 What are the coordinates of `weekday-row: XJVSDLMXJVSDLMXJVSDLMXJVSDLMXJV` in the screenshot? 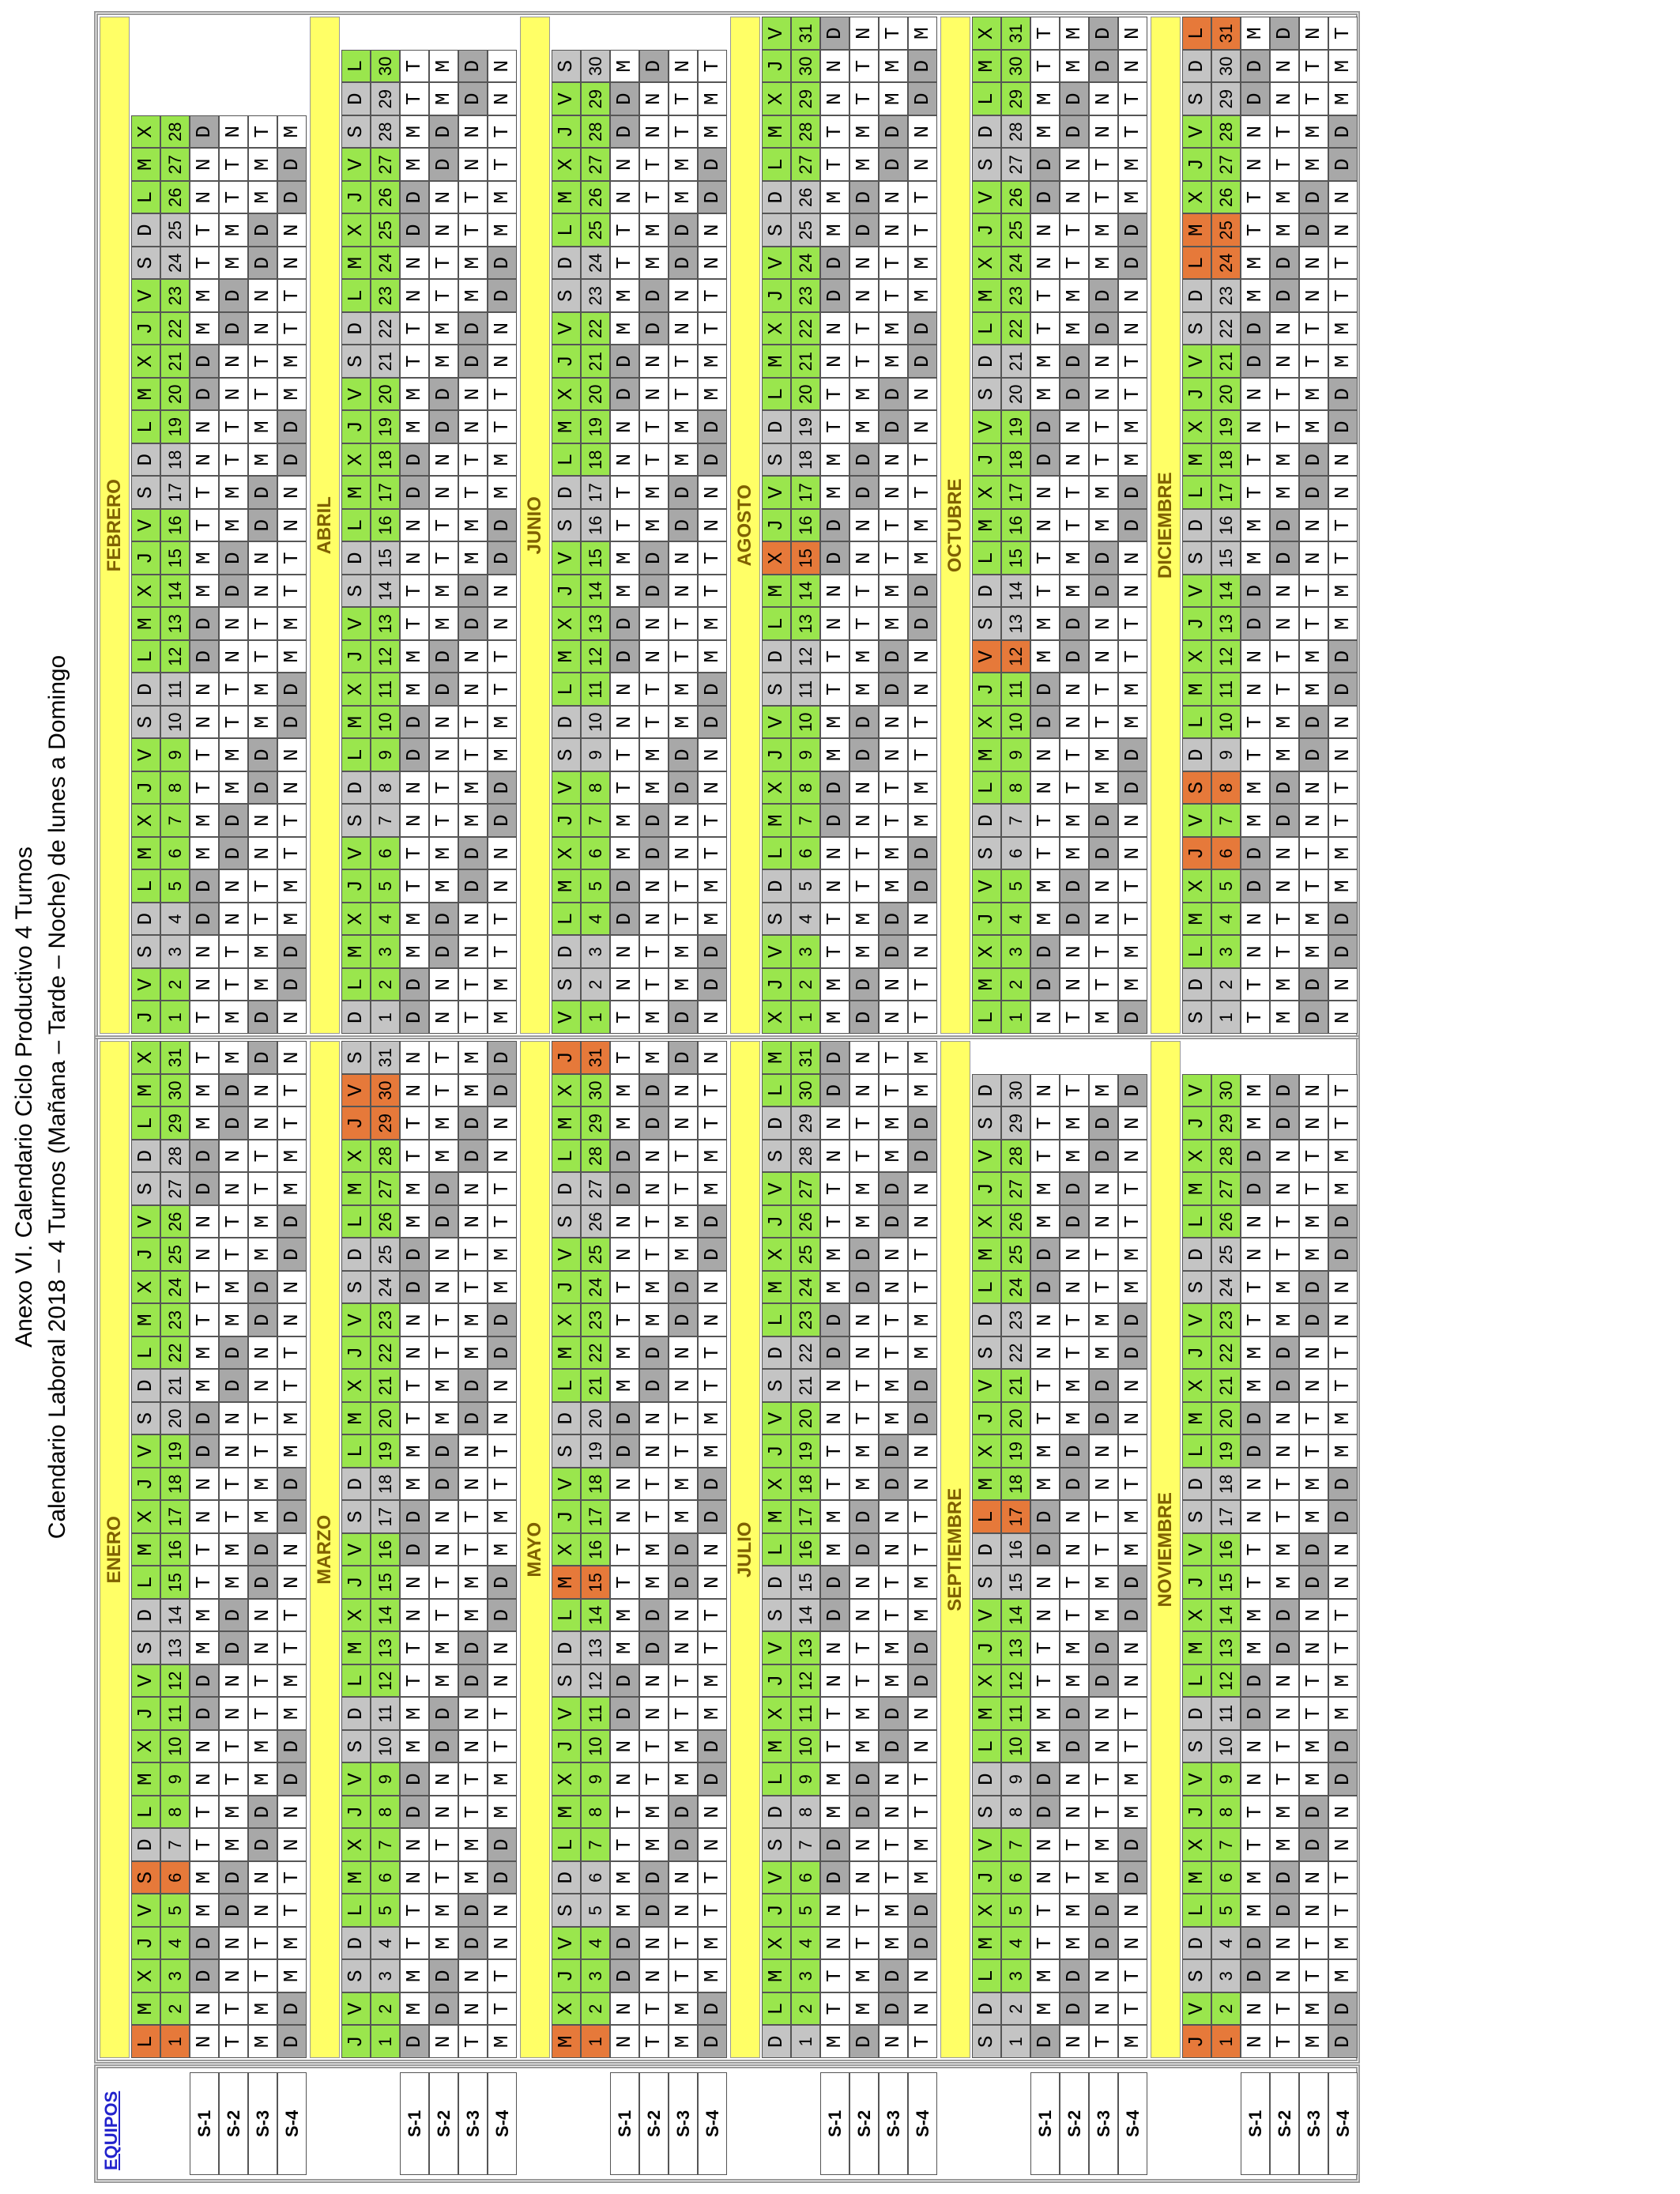 It's located at (776, 515).